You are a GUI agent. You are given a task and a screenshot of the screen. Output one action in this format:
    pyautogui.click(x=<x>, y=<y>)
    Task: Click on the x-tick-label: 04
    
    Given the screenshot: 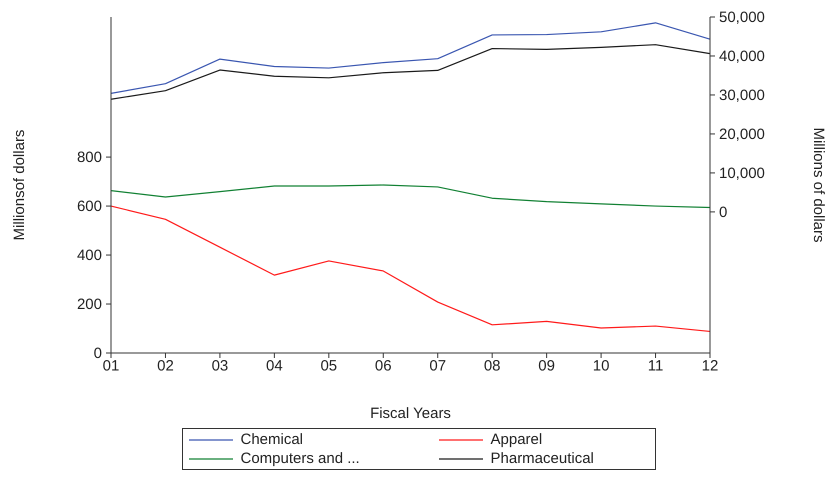 What is the action you would take?
    pyautogui.click(x=274, y=366)
    